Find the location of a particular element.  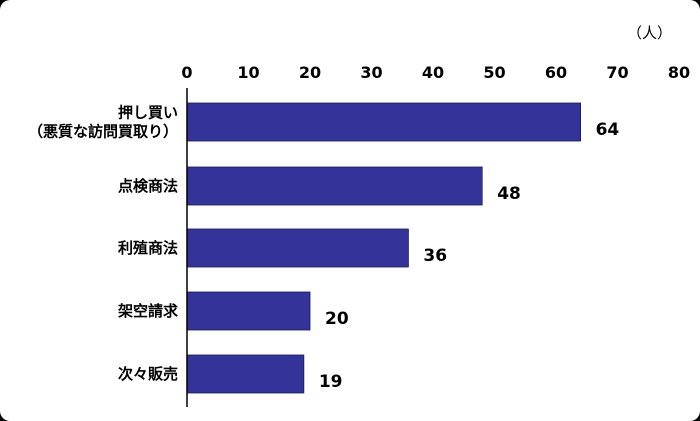

x-tick-label: 50 is located at coordinates (494, 72).